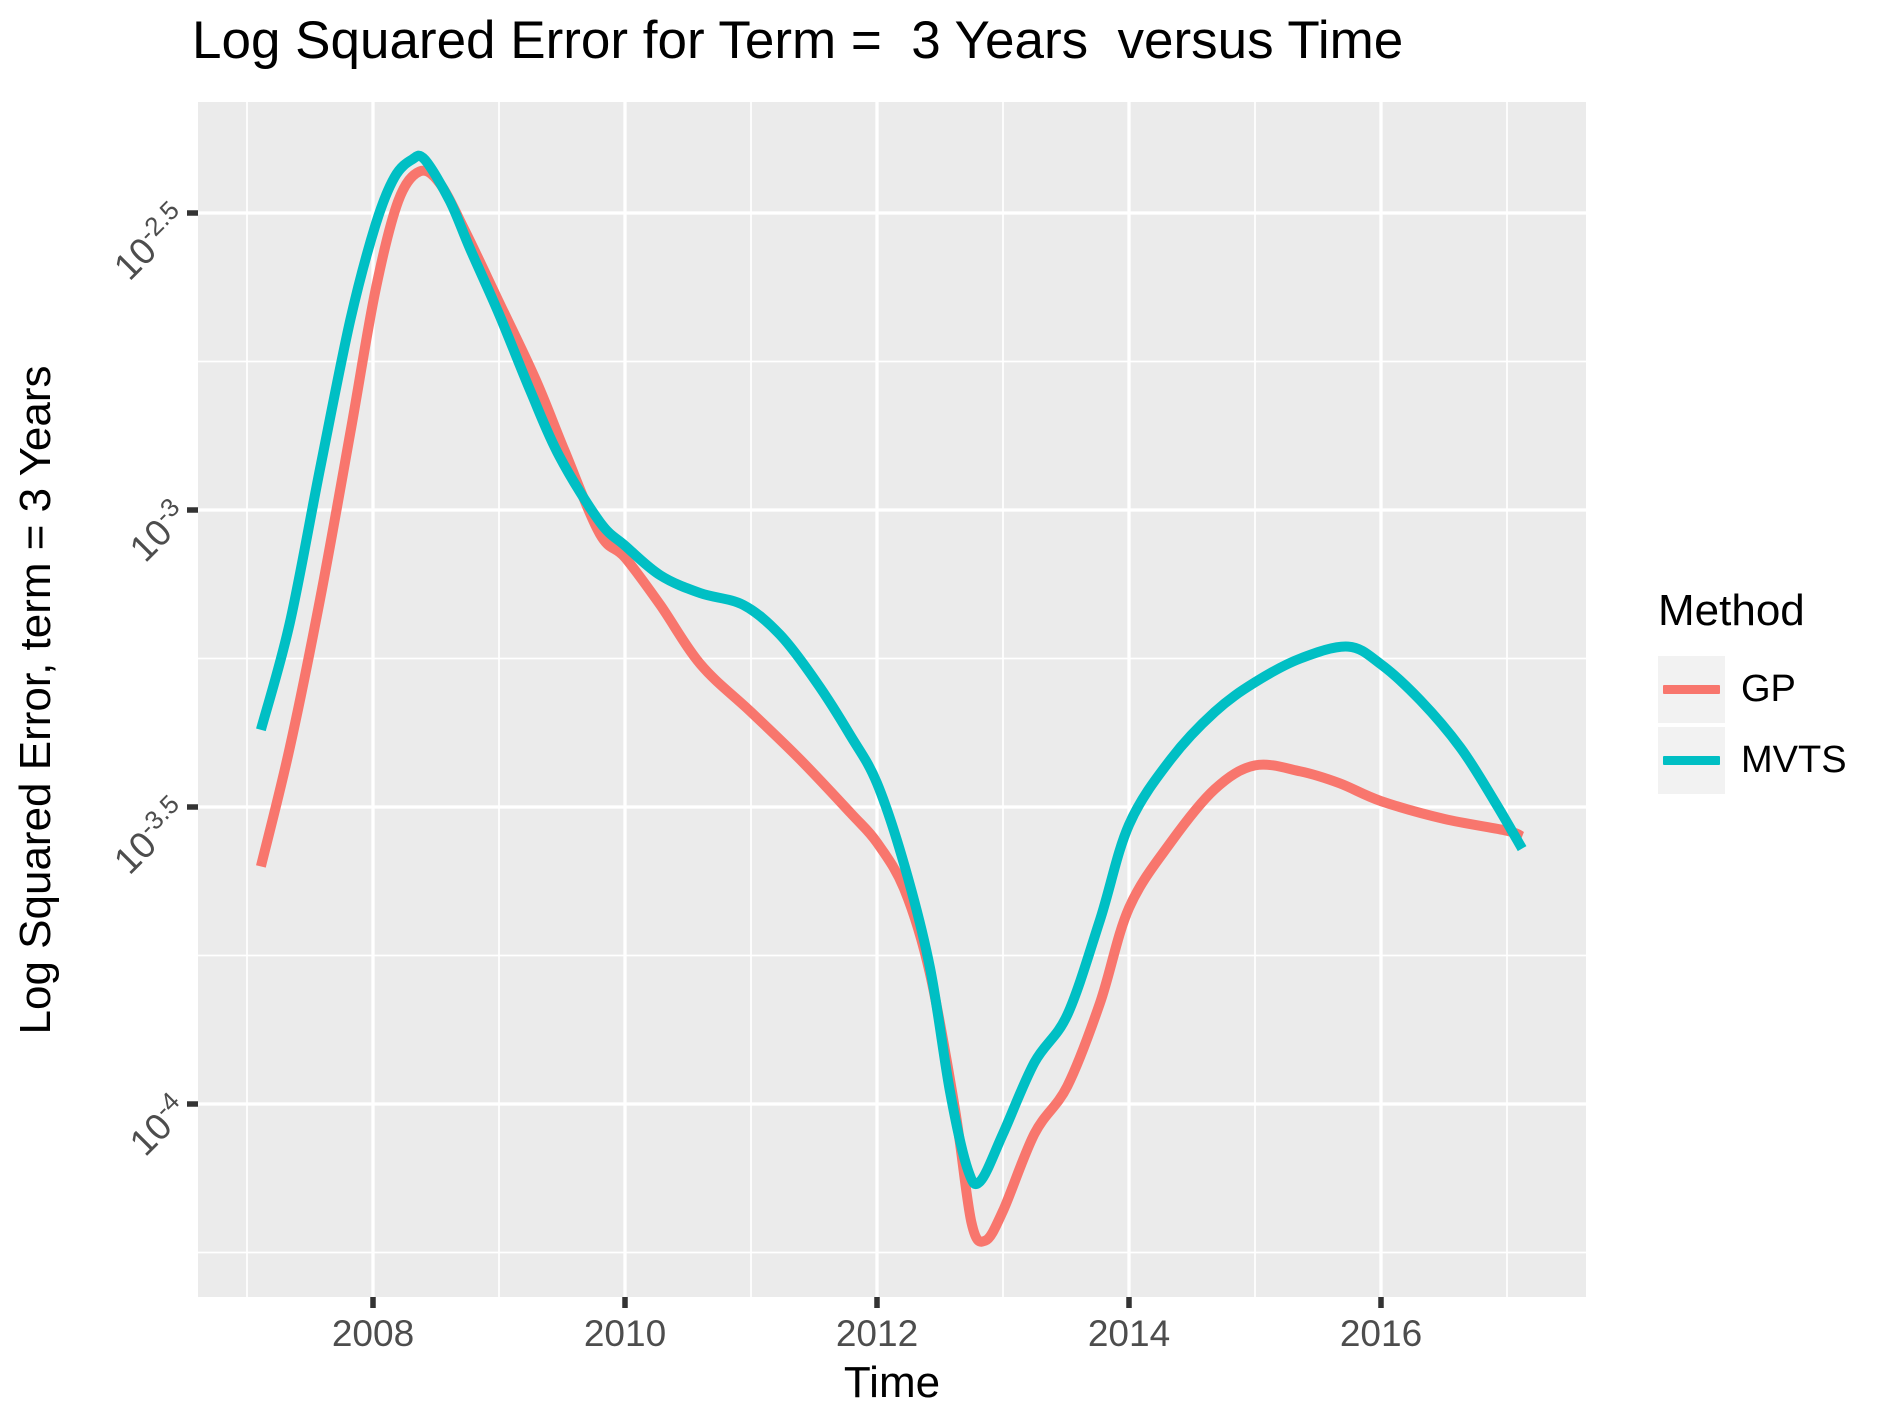 This screenshot has width=1884, height=1425. I want to click on legend: Method GP MVTS, so click(1752, 692).